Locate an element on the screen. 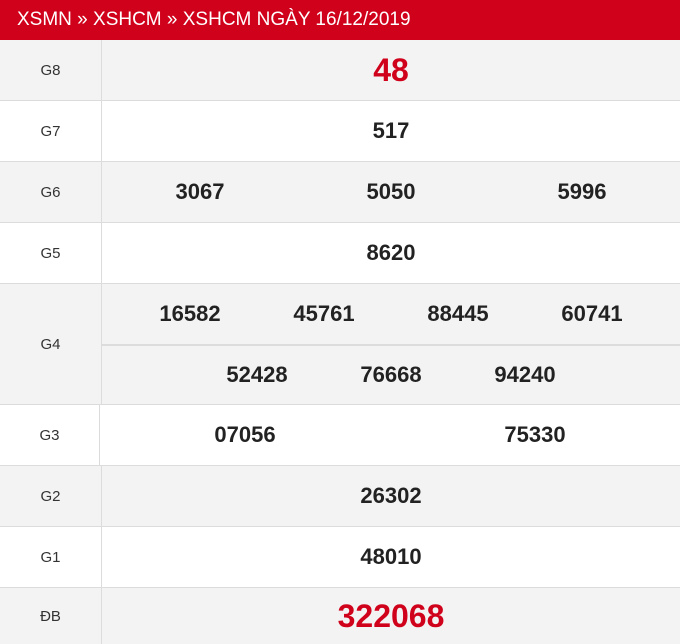 The height and width of the screenshot is (644, 680). prize-label: G2 is located at coordinates (51, 496).